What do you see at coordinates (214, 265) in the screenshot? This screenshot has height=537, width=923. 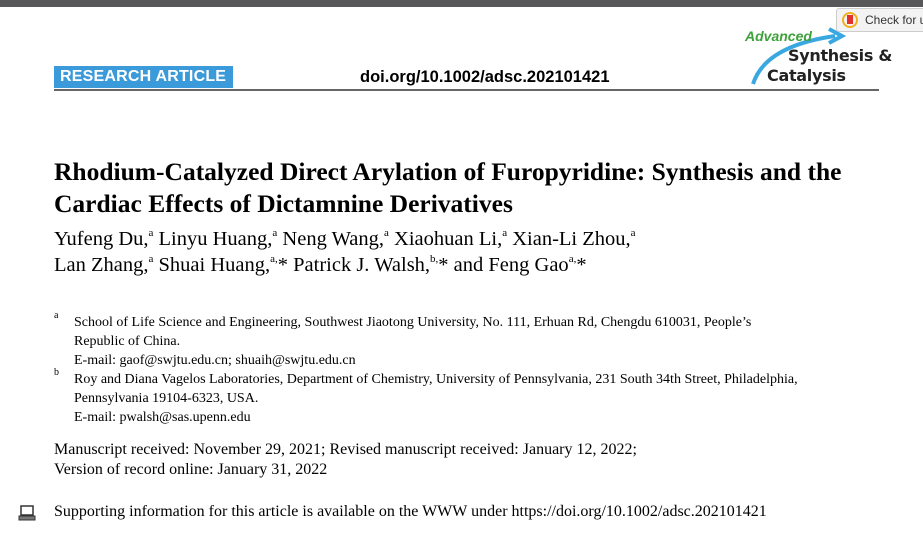 I see `author: Shuai Huang,` at bounding box center [214, 265].